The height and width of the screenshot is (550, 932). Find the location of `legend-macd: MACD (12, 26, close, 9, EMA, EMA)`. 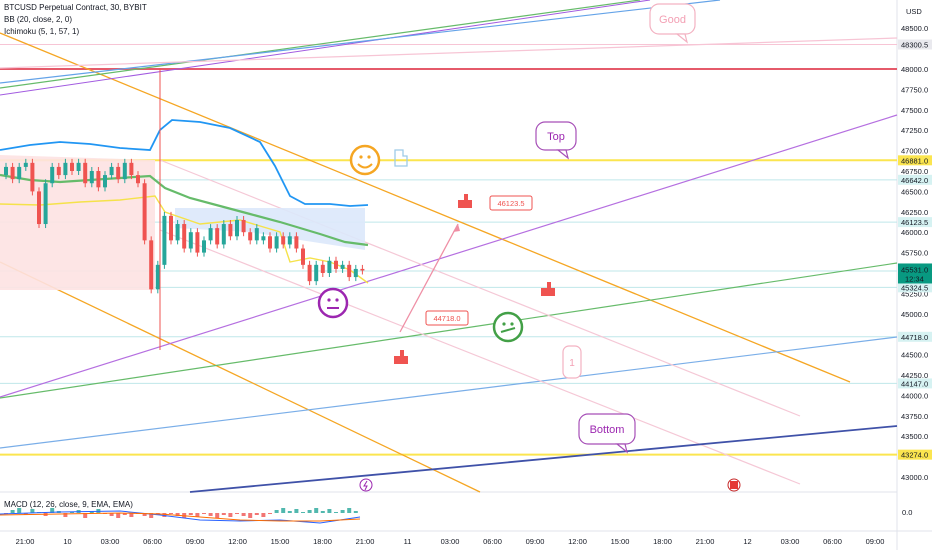

legend-macd: MACD (12, 26, close, 9, EMA, EMA) is located at coordinates (68, 504).